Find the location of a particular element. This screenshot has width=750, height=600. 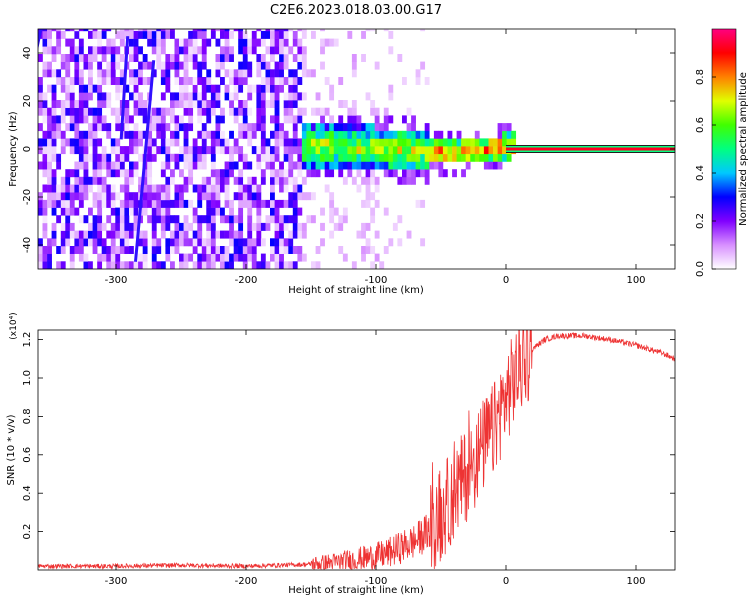

spectrogram-x-tick-label: 100 is located at coordinates (635, 280).